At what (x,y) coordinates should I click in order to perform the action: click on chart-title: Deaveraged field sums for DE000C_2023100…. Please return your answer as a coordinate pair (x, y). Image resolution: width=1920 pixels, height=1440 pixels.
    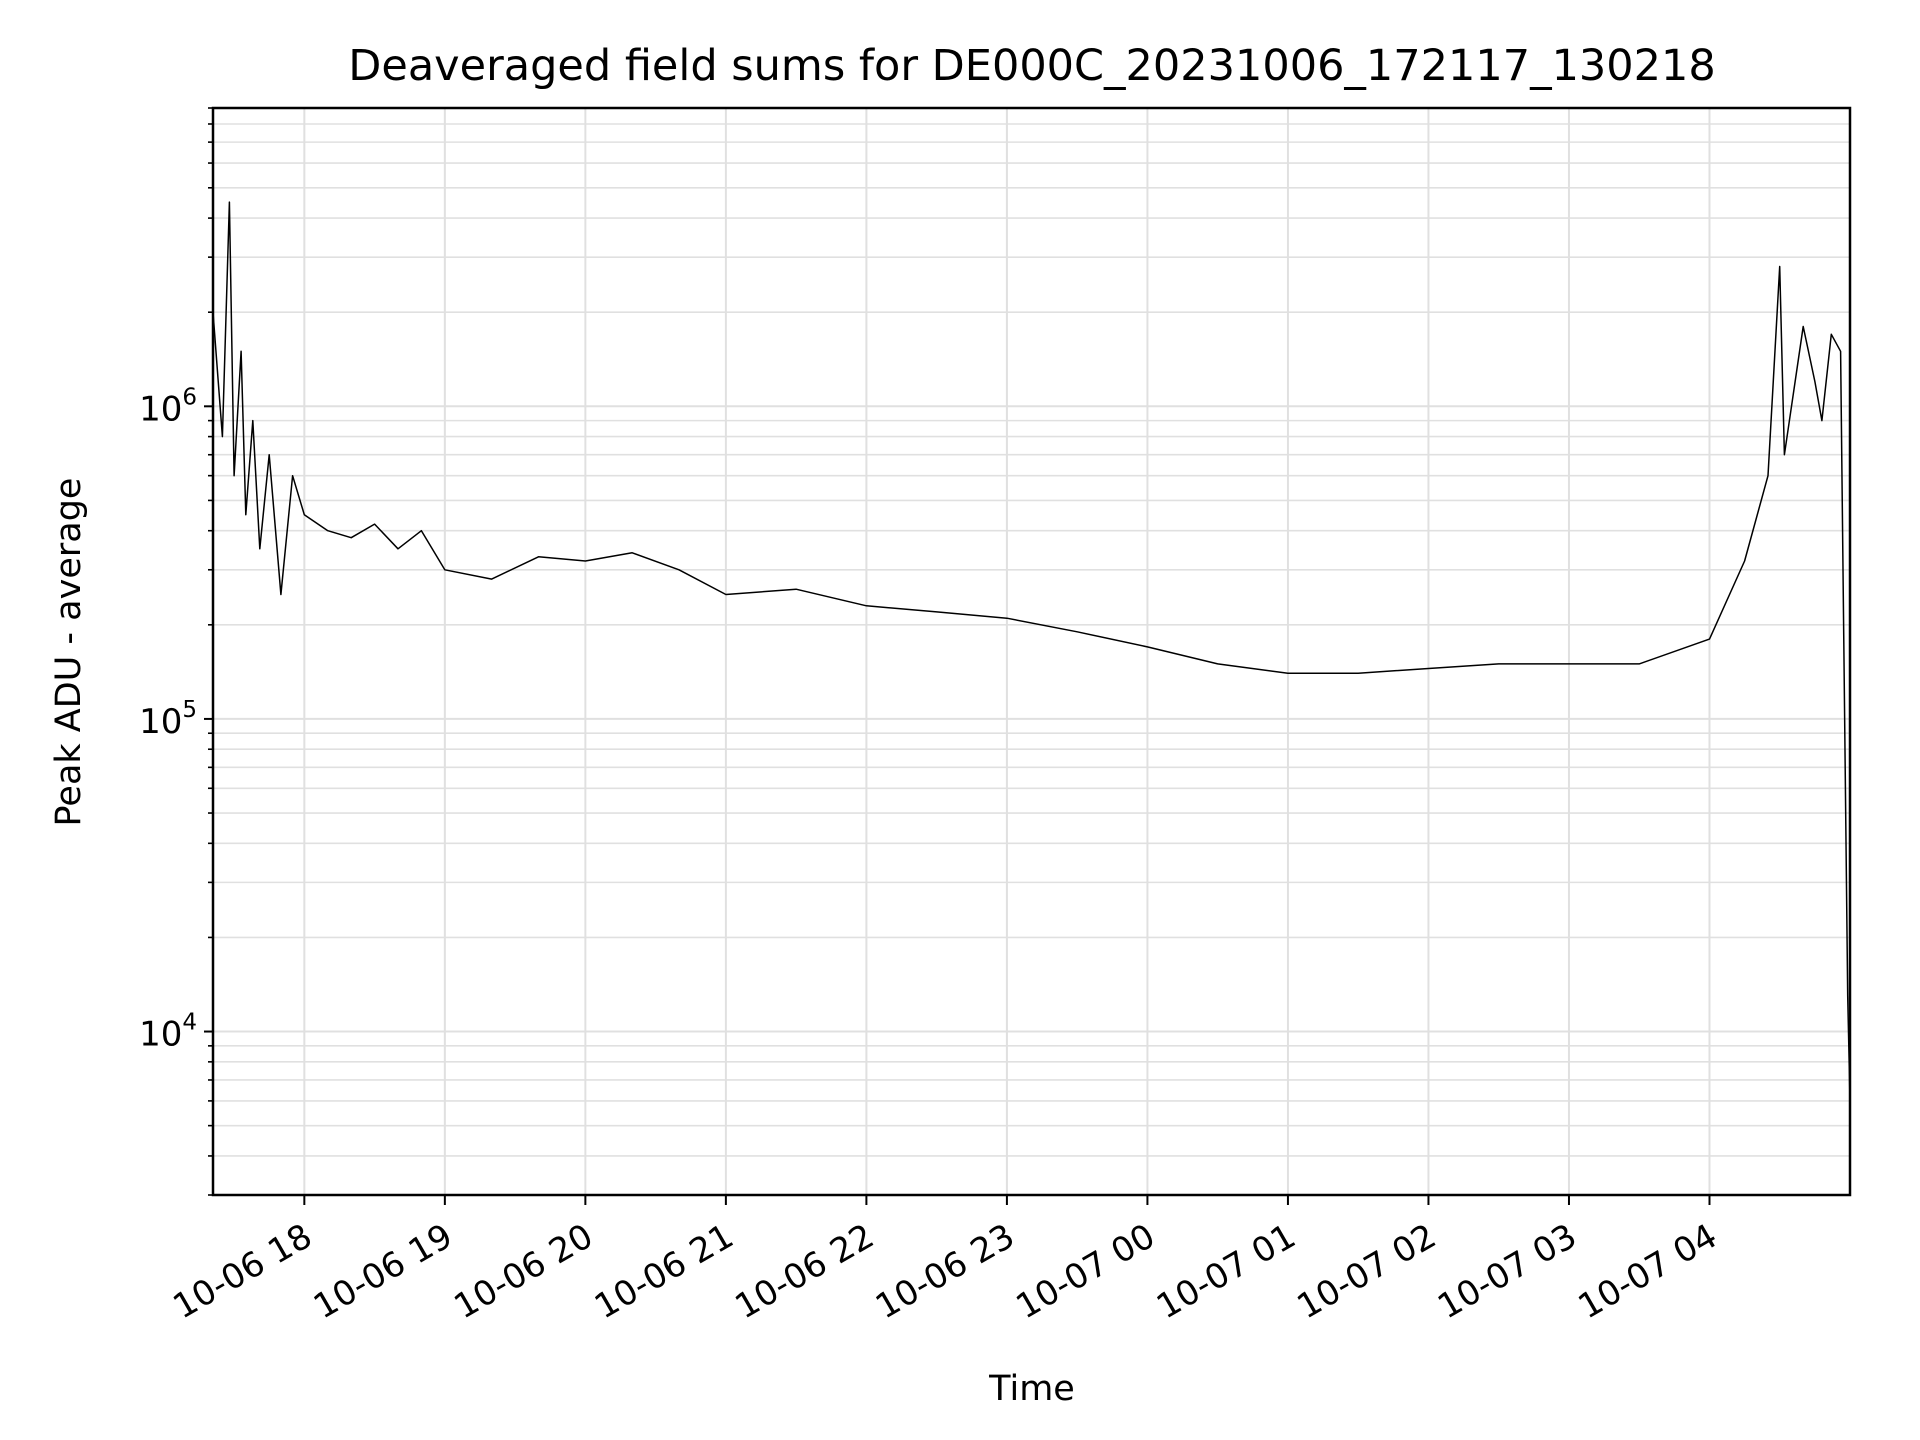
    Looking at the image, I should click on (1031, 66).